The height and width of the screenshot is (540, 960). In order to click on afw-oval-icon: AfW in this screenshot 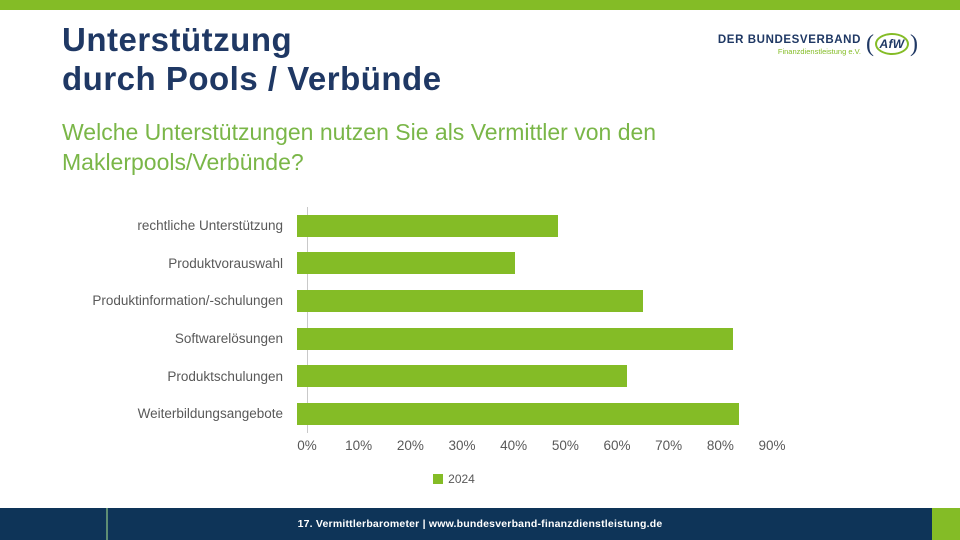, I will do `click(892, 44)`.